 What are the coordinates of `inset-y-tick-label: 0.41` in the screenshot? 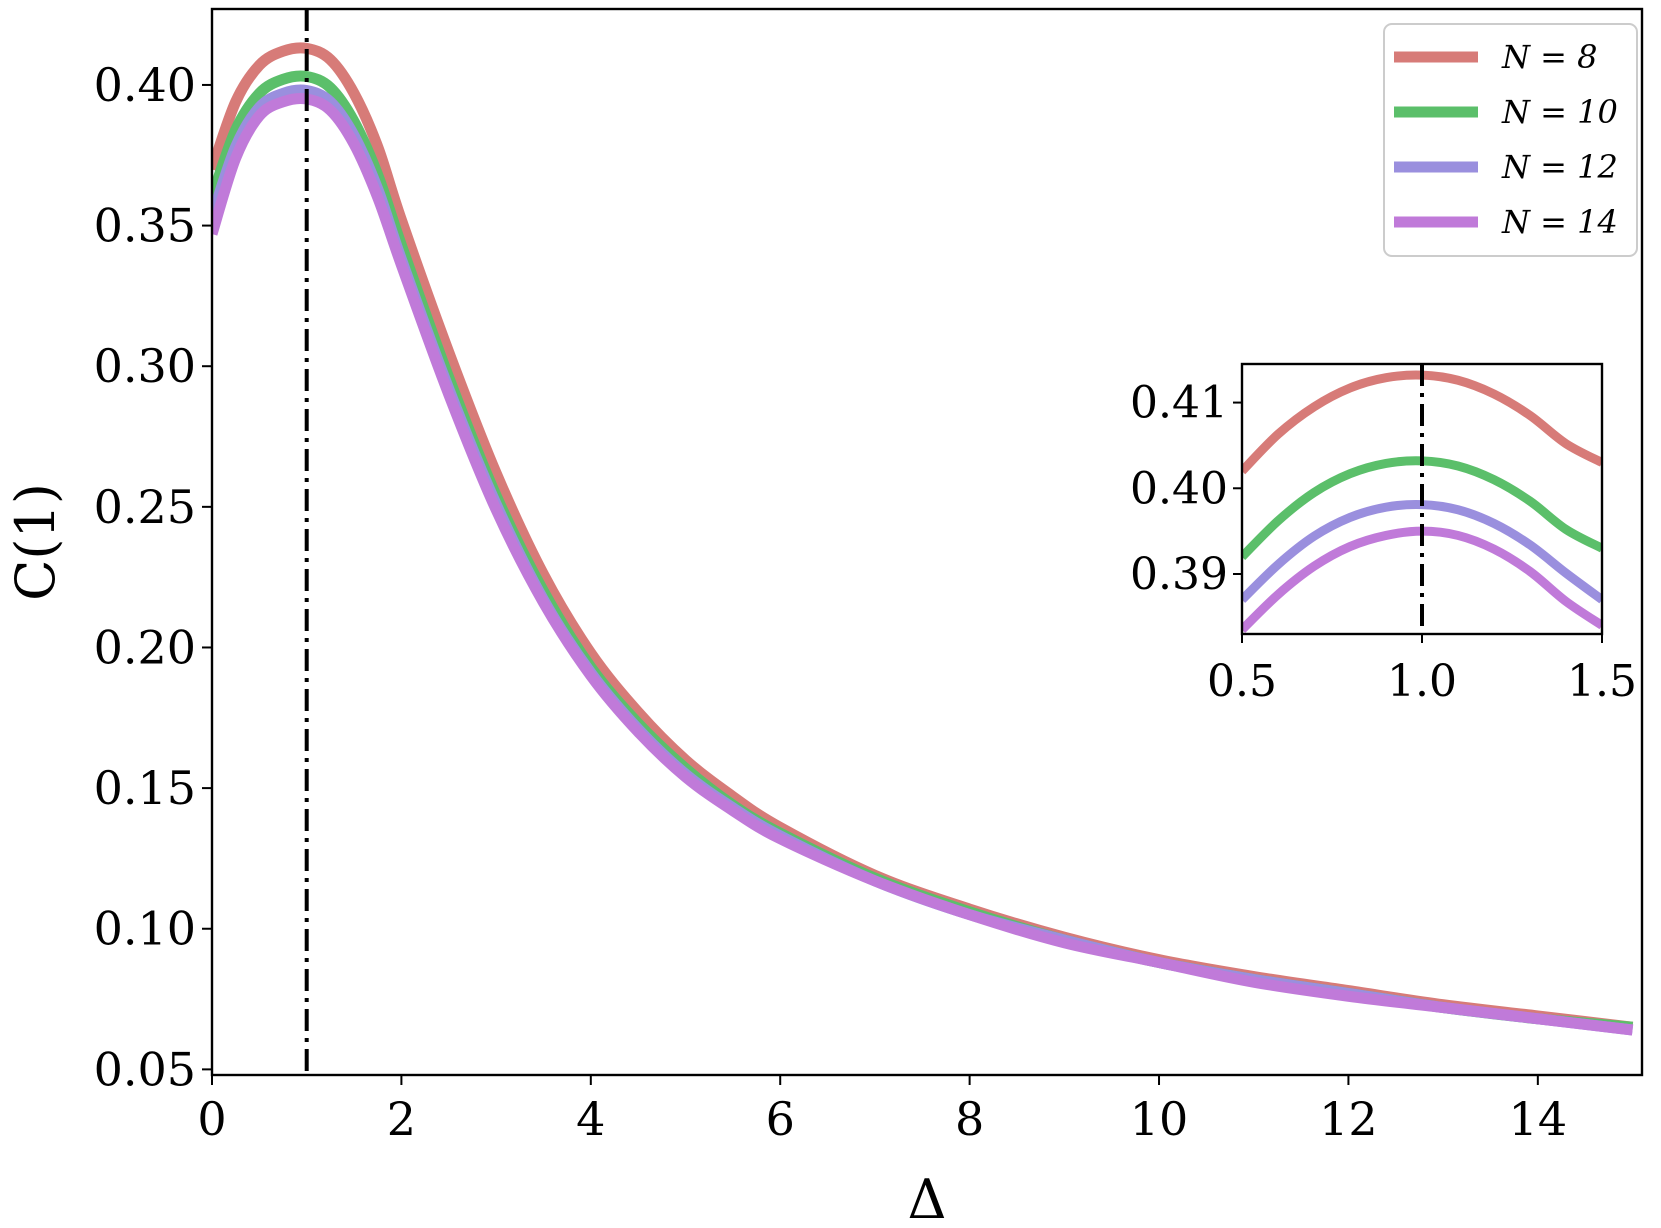 It's located at (1179, 403).